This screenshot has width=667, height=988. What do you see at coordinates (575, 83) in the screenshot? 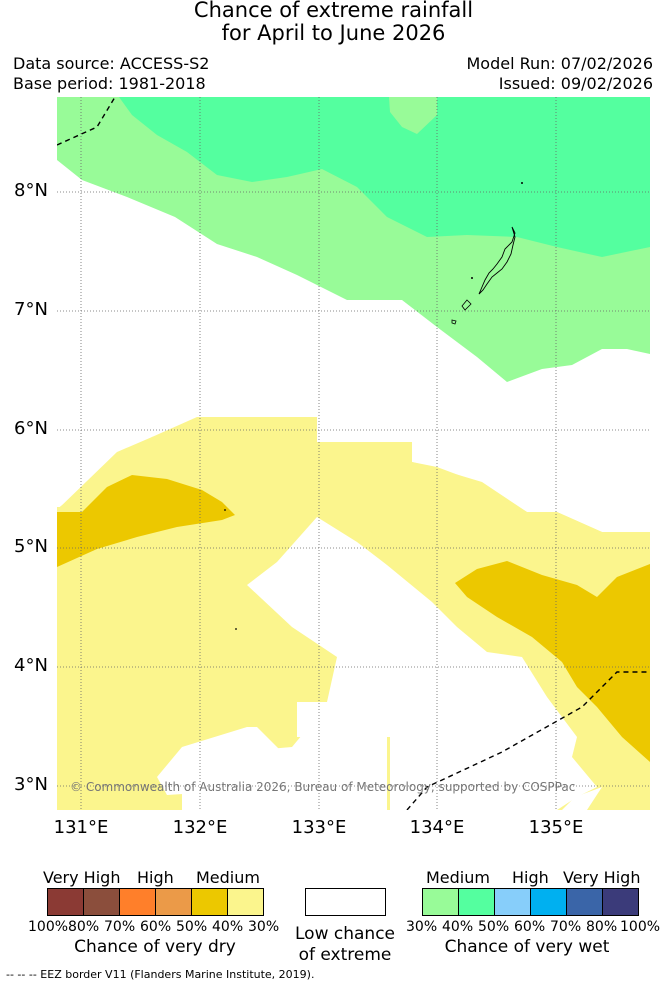
I see `issued-date: Issued: 09/02/2026` at bounding box center [575, 83].